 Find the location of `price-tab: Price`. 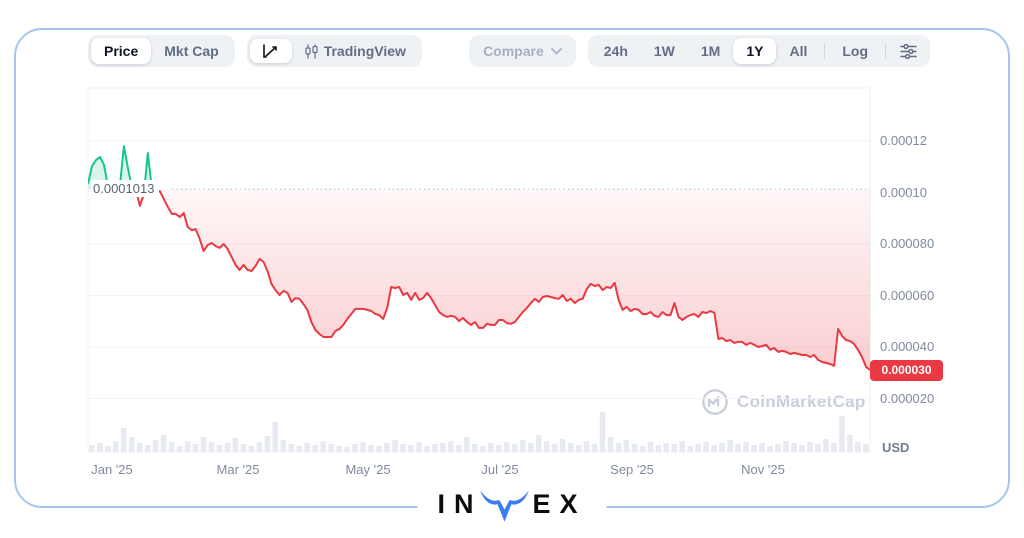

price-tab: Price is located at coordinates (121, 51).